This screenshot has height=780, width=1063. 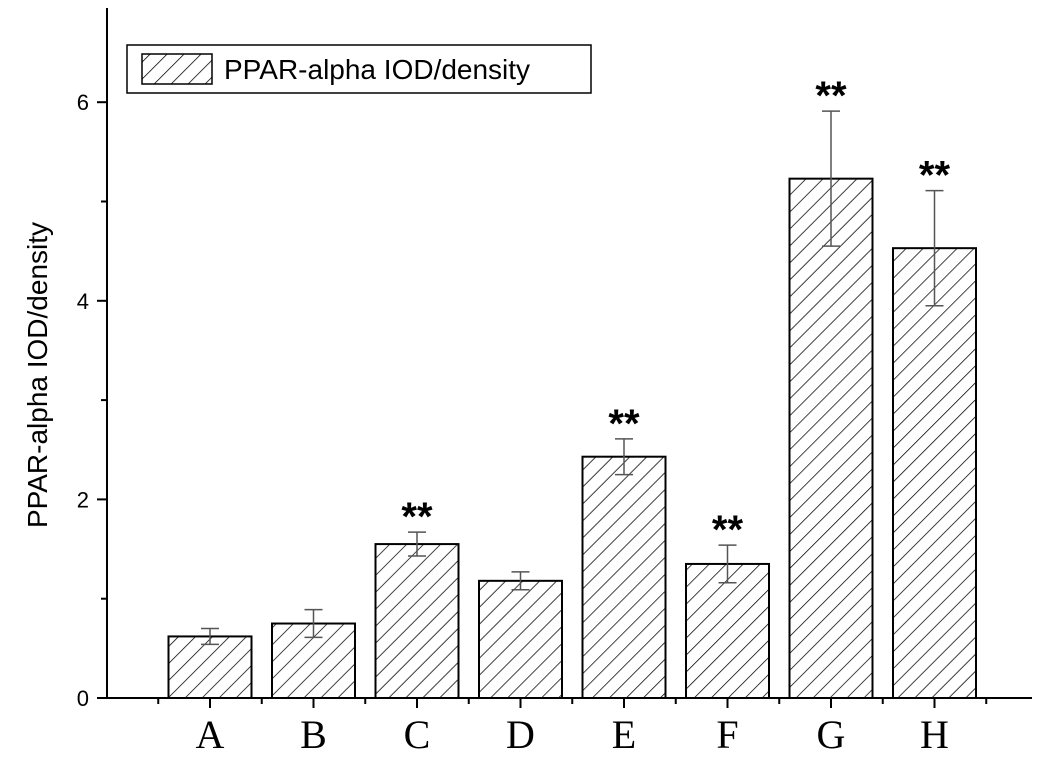 I want to click on bar-A, so click(x=210, y=667).